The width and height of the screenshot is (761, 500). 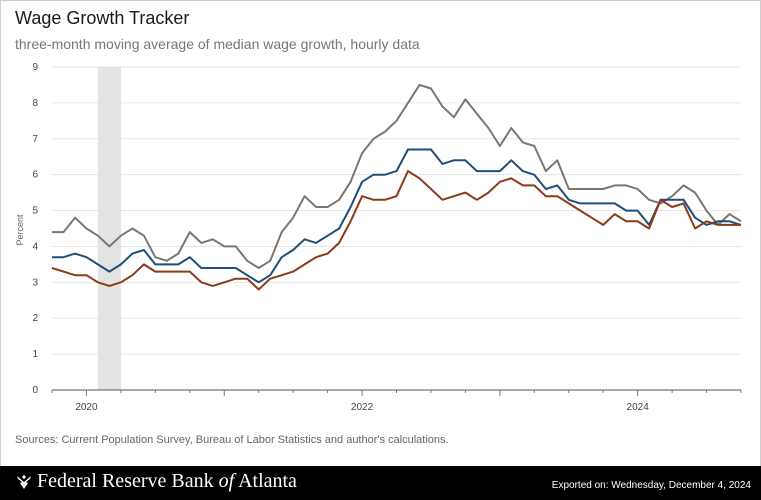 I want to click on logo-text-post: Atlanta, so click(x=265, y=481).